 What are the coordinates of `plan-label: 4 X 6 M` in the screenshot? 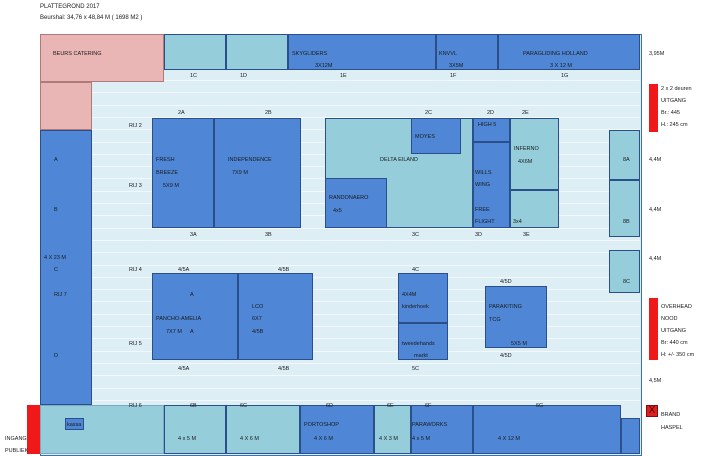 It's located at (249, 439).